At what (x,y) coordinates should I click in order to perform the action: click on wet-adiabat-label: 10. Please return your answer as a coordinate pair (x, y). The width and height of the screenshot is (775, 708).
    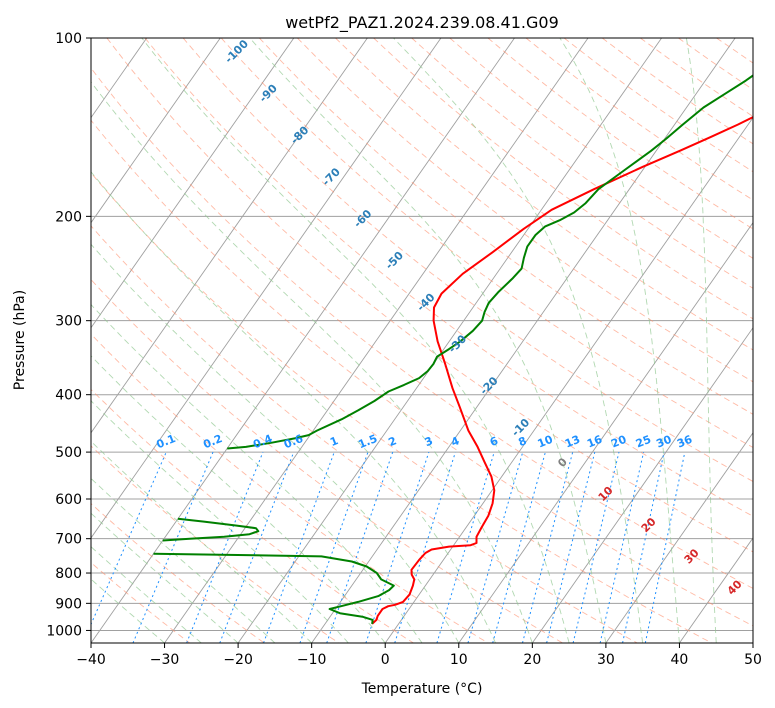
    Looking at the image, I should click on (606, 494).